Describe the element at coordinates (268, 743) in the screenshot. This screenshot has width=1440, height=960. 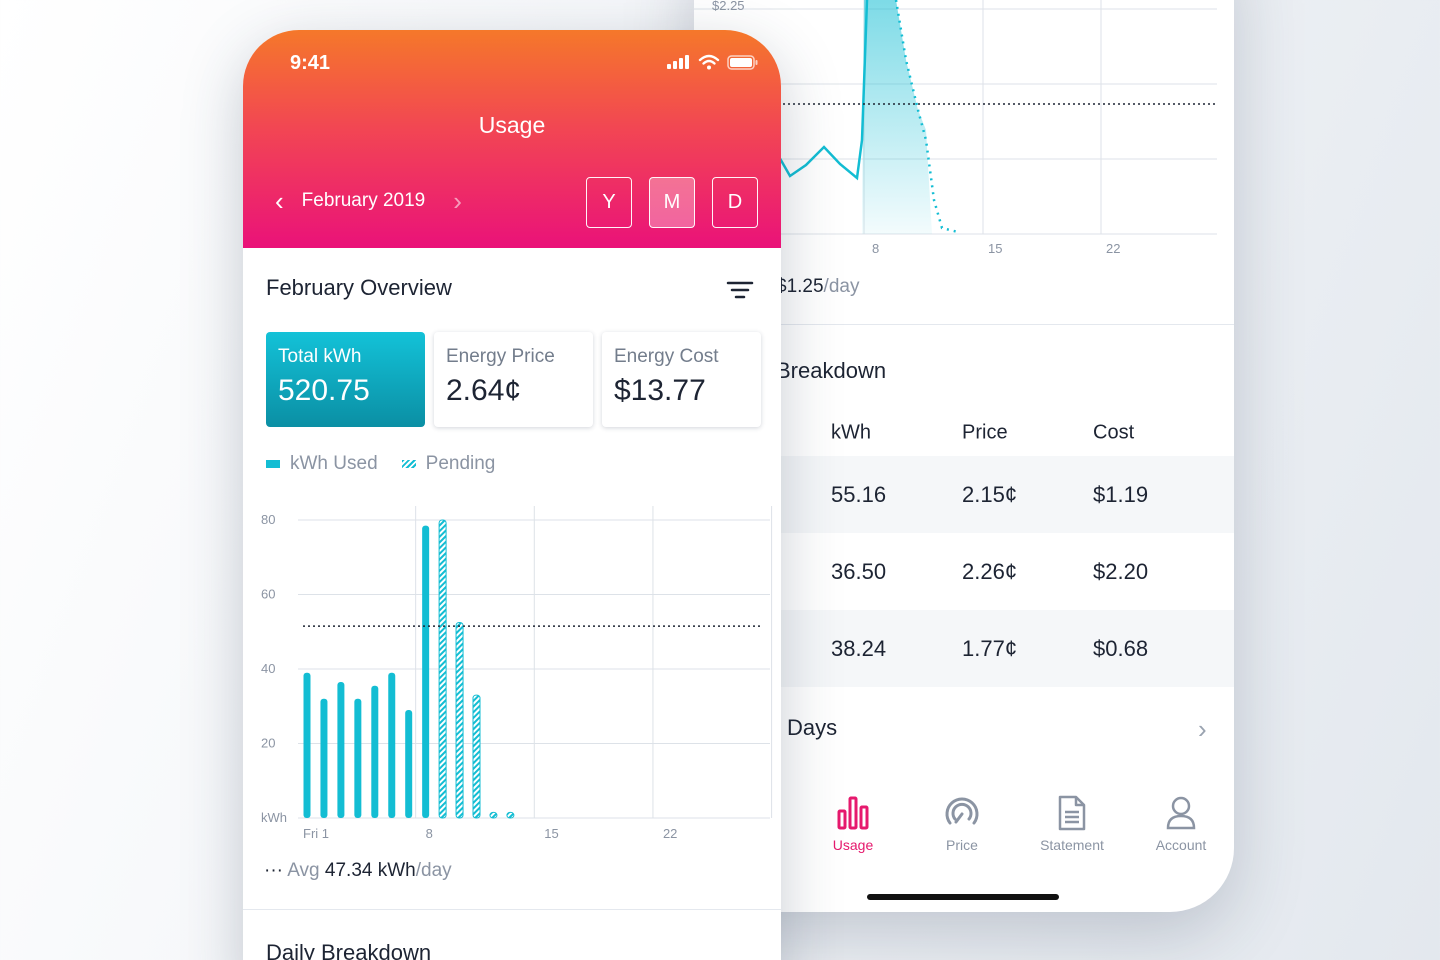
I see `y-tick-label: 20` at that location.